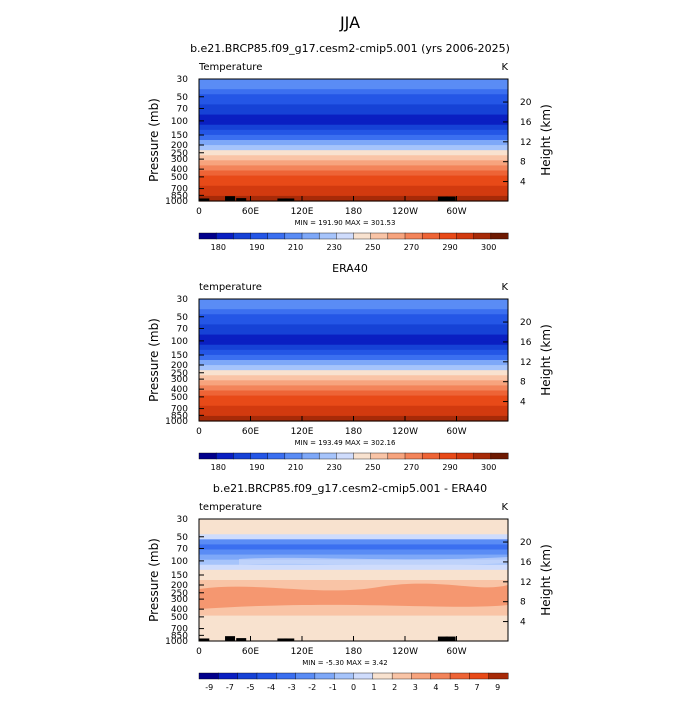 The image size is (700, 704). What do you see at coordinates (334, 247) in the screenshot?
I see `colorbar-label: 230` at bounding box center [334, 247].